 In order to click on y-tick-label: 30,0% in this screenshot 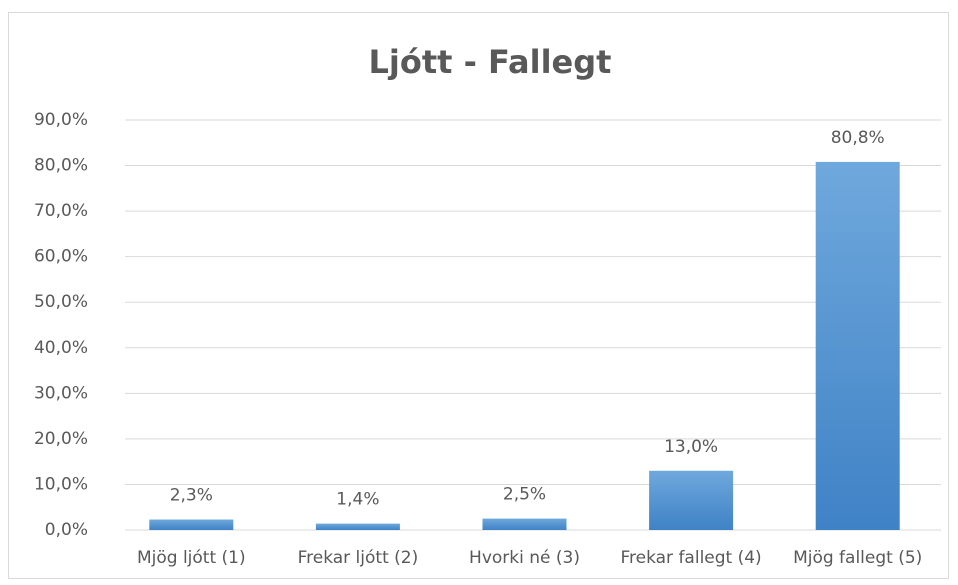, I will do `click(61, 393)`.